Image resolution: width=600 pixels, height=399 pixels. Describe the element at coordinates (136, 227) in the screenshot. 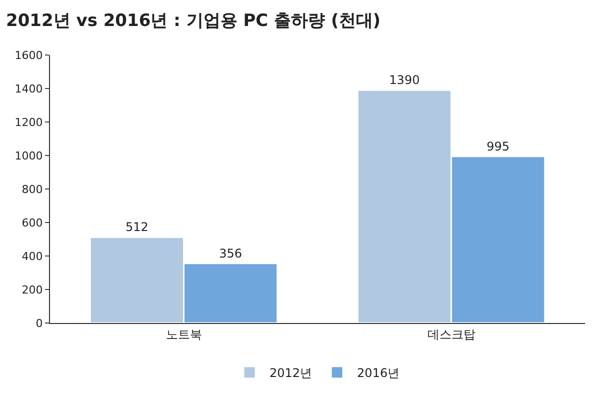

I see `data-label: 512` at that location.